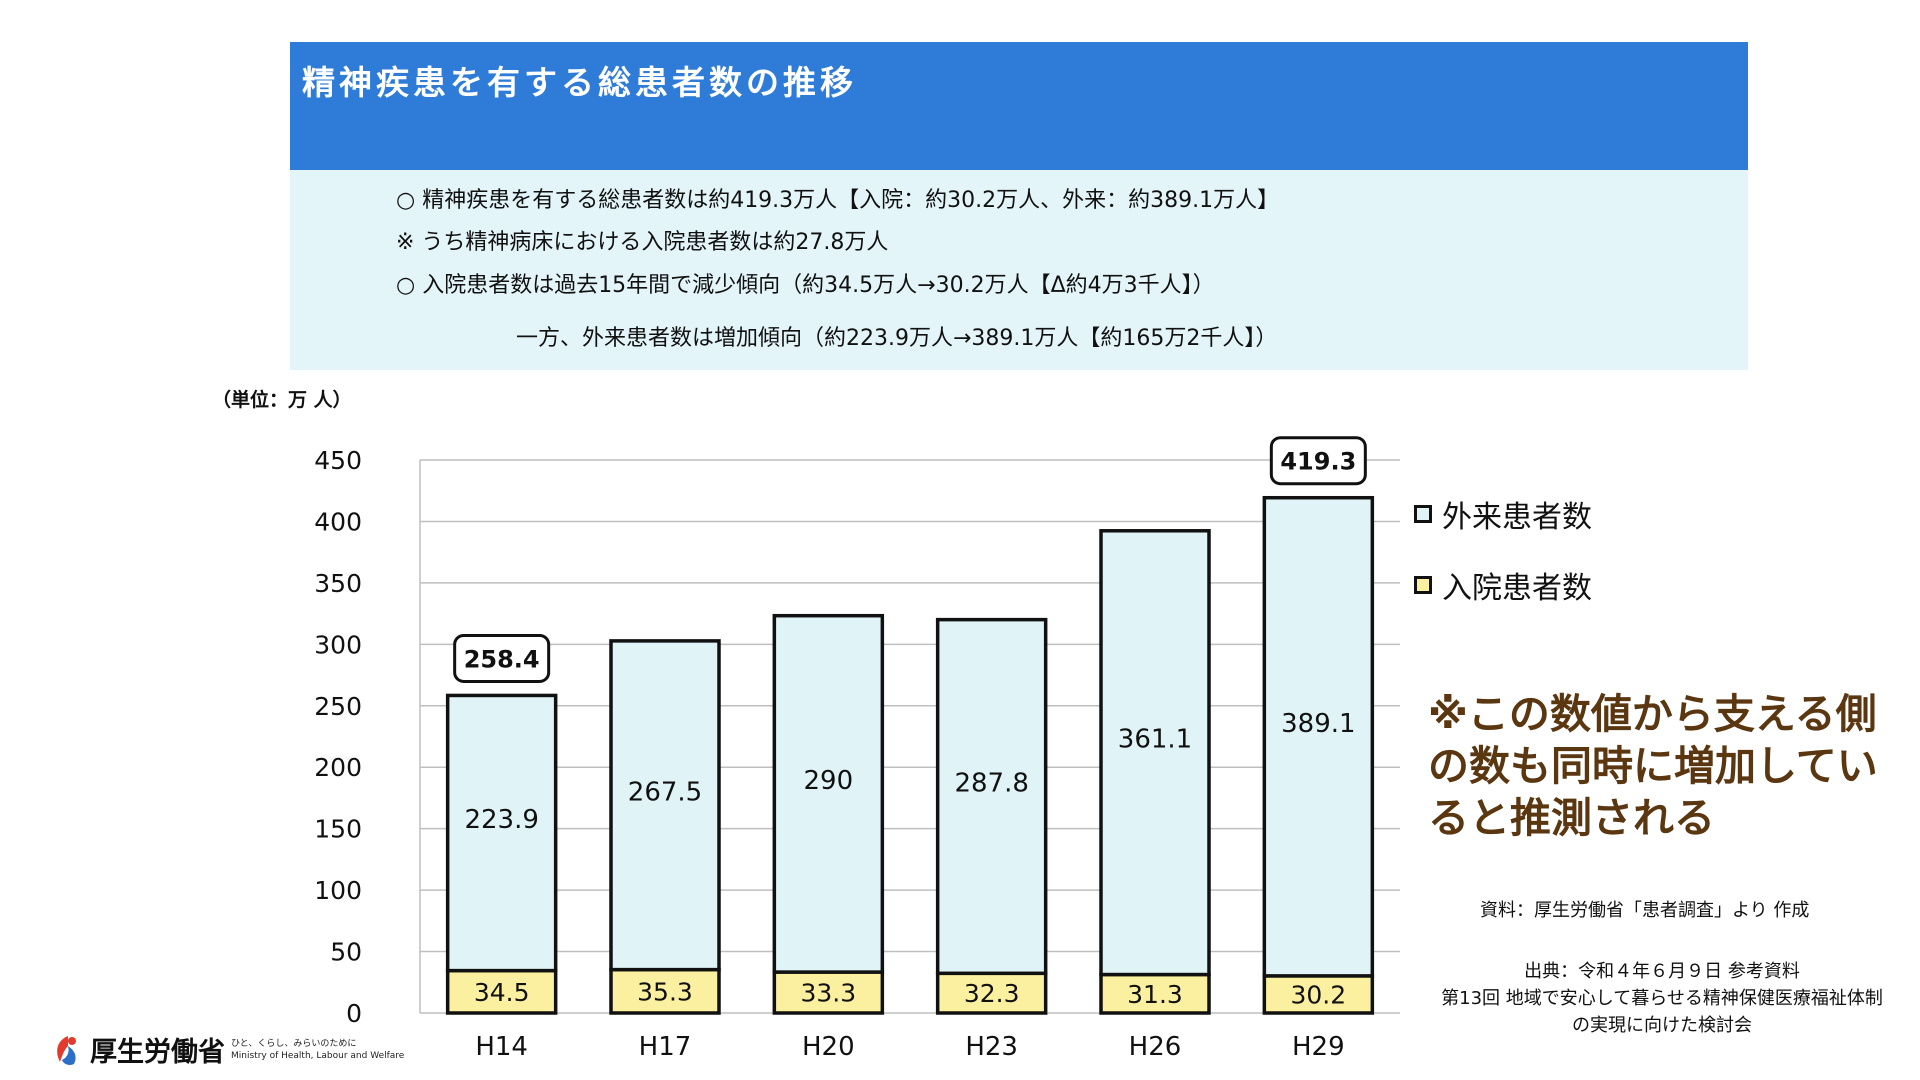 The width and height of the screenshot is (1920, 1080). What do you see at coordinates (1662, 1025) in the screenshot?
I see `citation-line-3: の実現に向けた検討会` at bounding box center [1662, 1025].